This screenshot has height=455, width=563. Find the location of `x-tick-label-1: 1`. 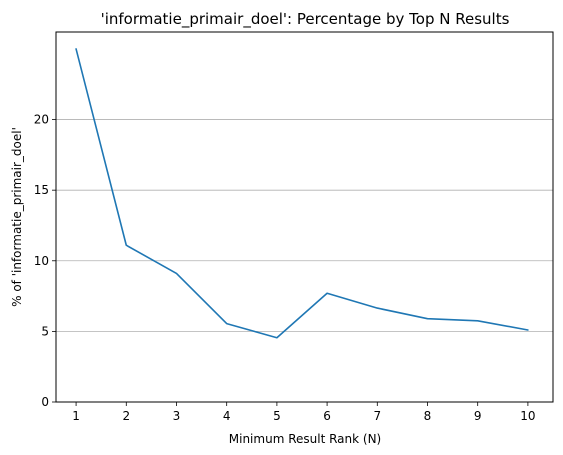

x-tick-label-1: 1 is located at coordinates (76, 416).